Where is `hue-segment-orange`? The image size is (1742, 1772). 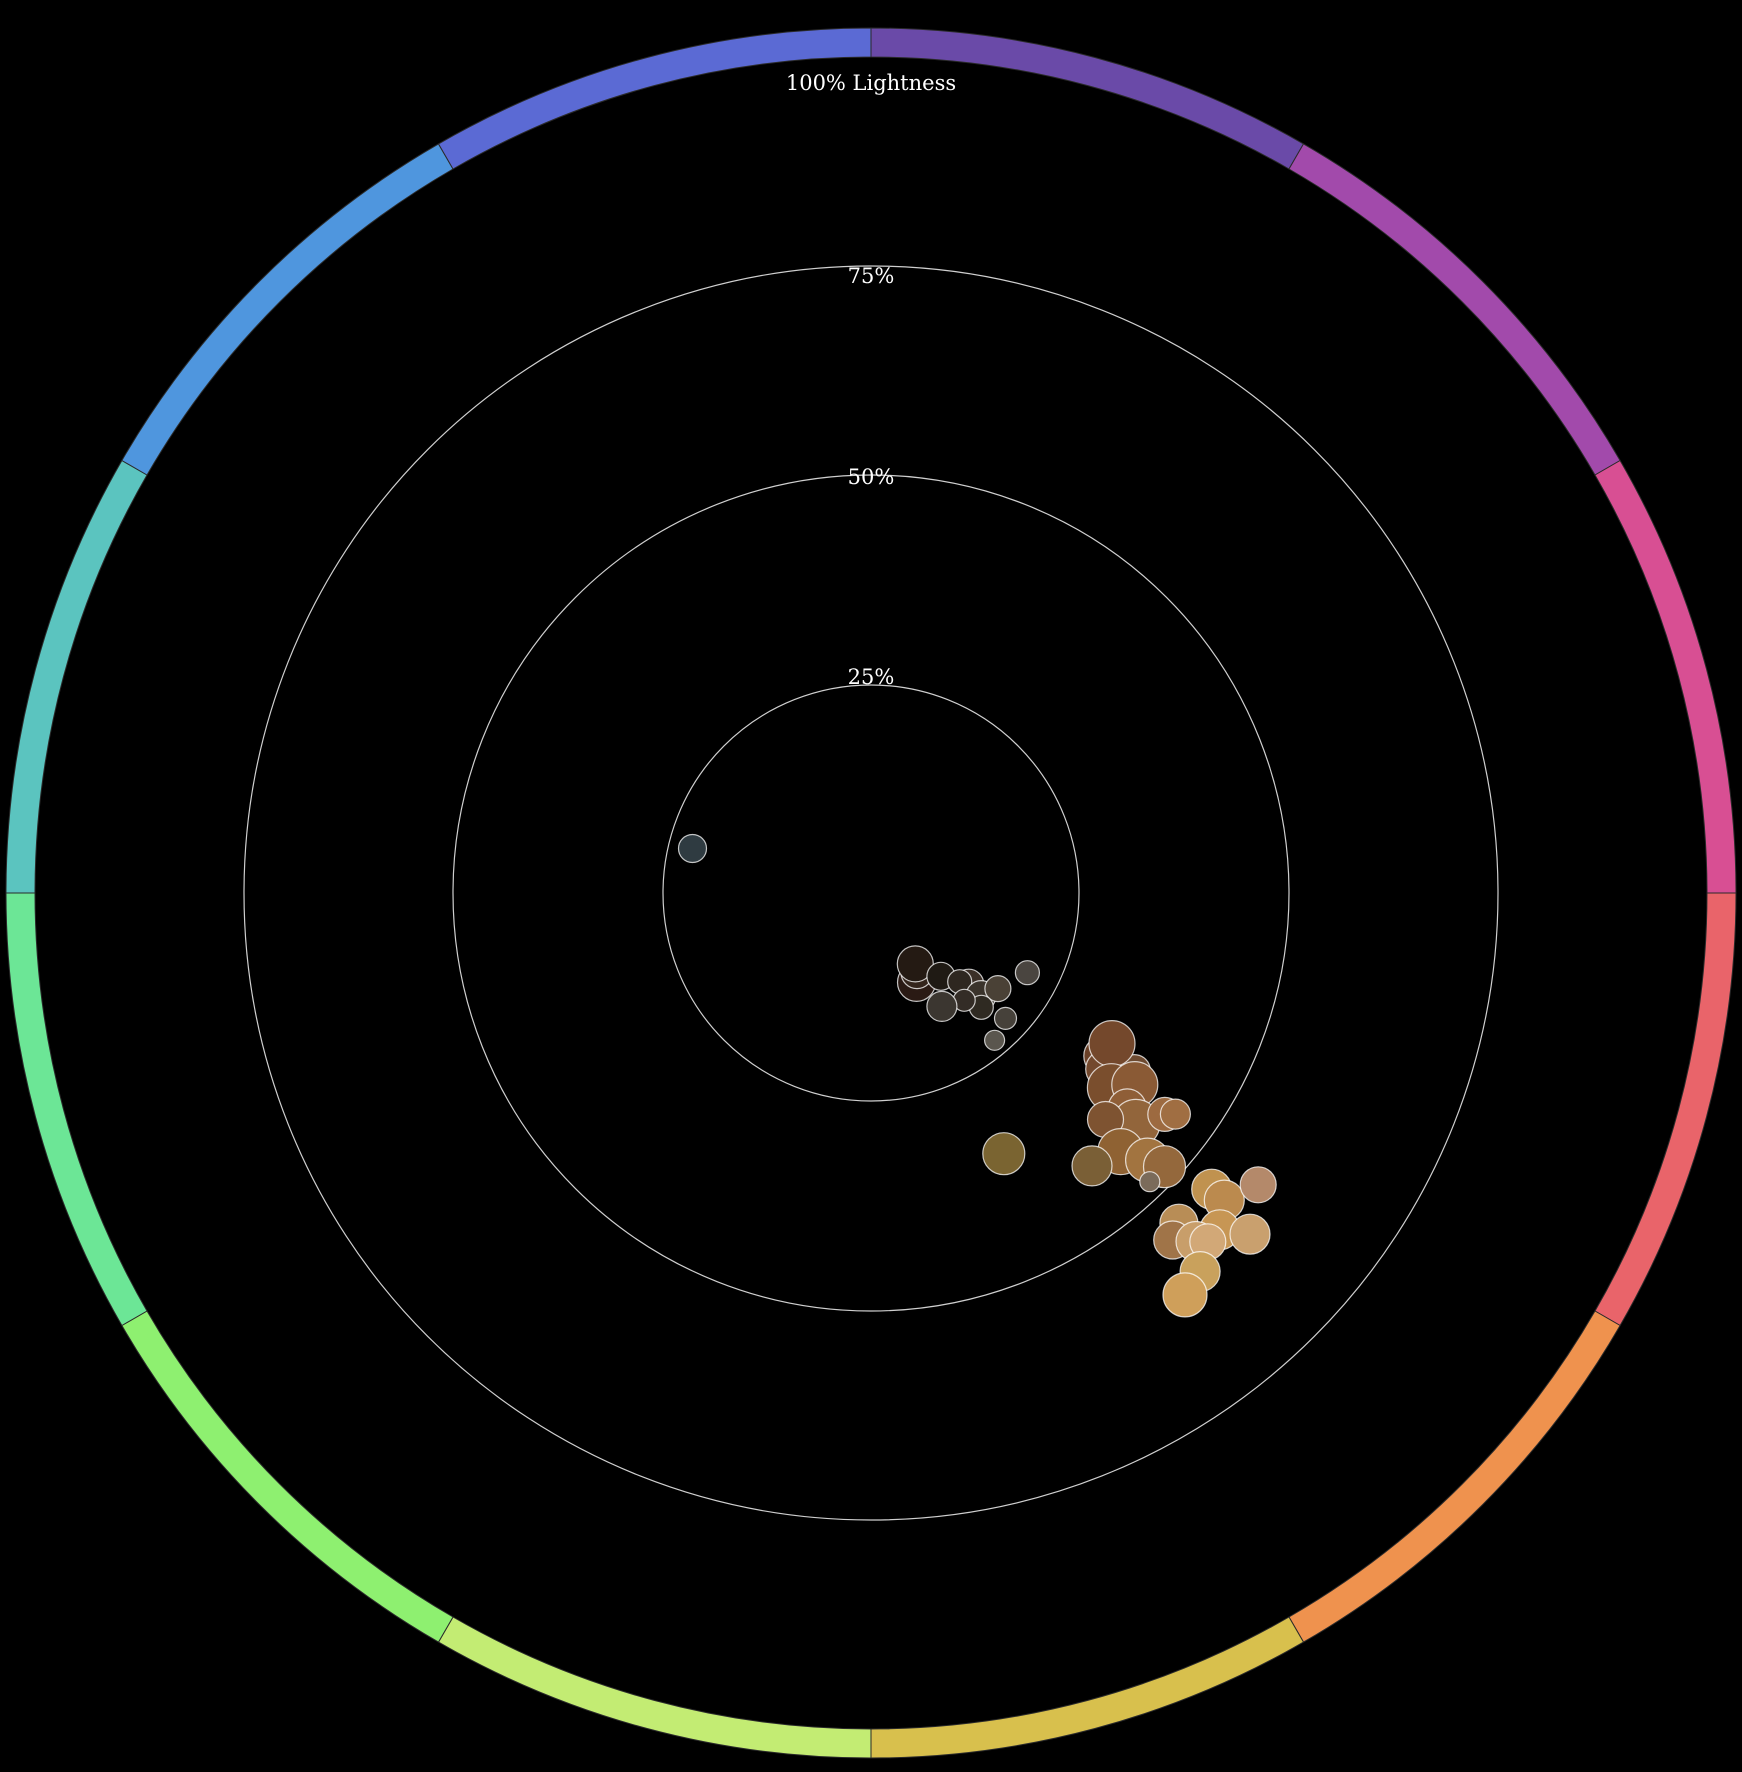 hue-segment-orange is located at coordinates (1454, 1476).